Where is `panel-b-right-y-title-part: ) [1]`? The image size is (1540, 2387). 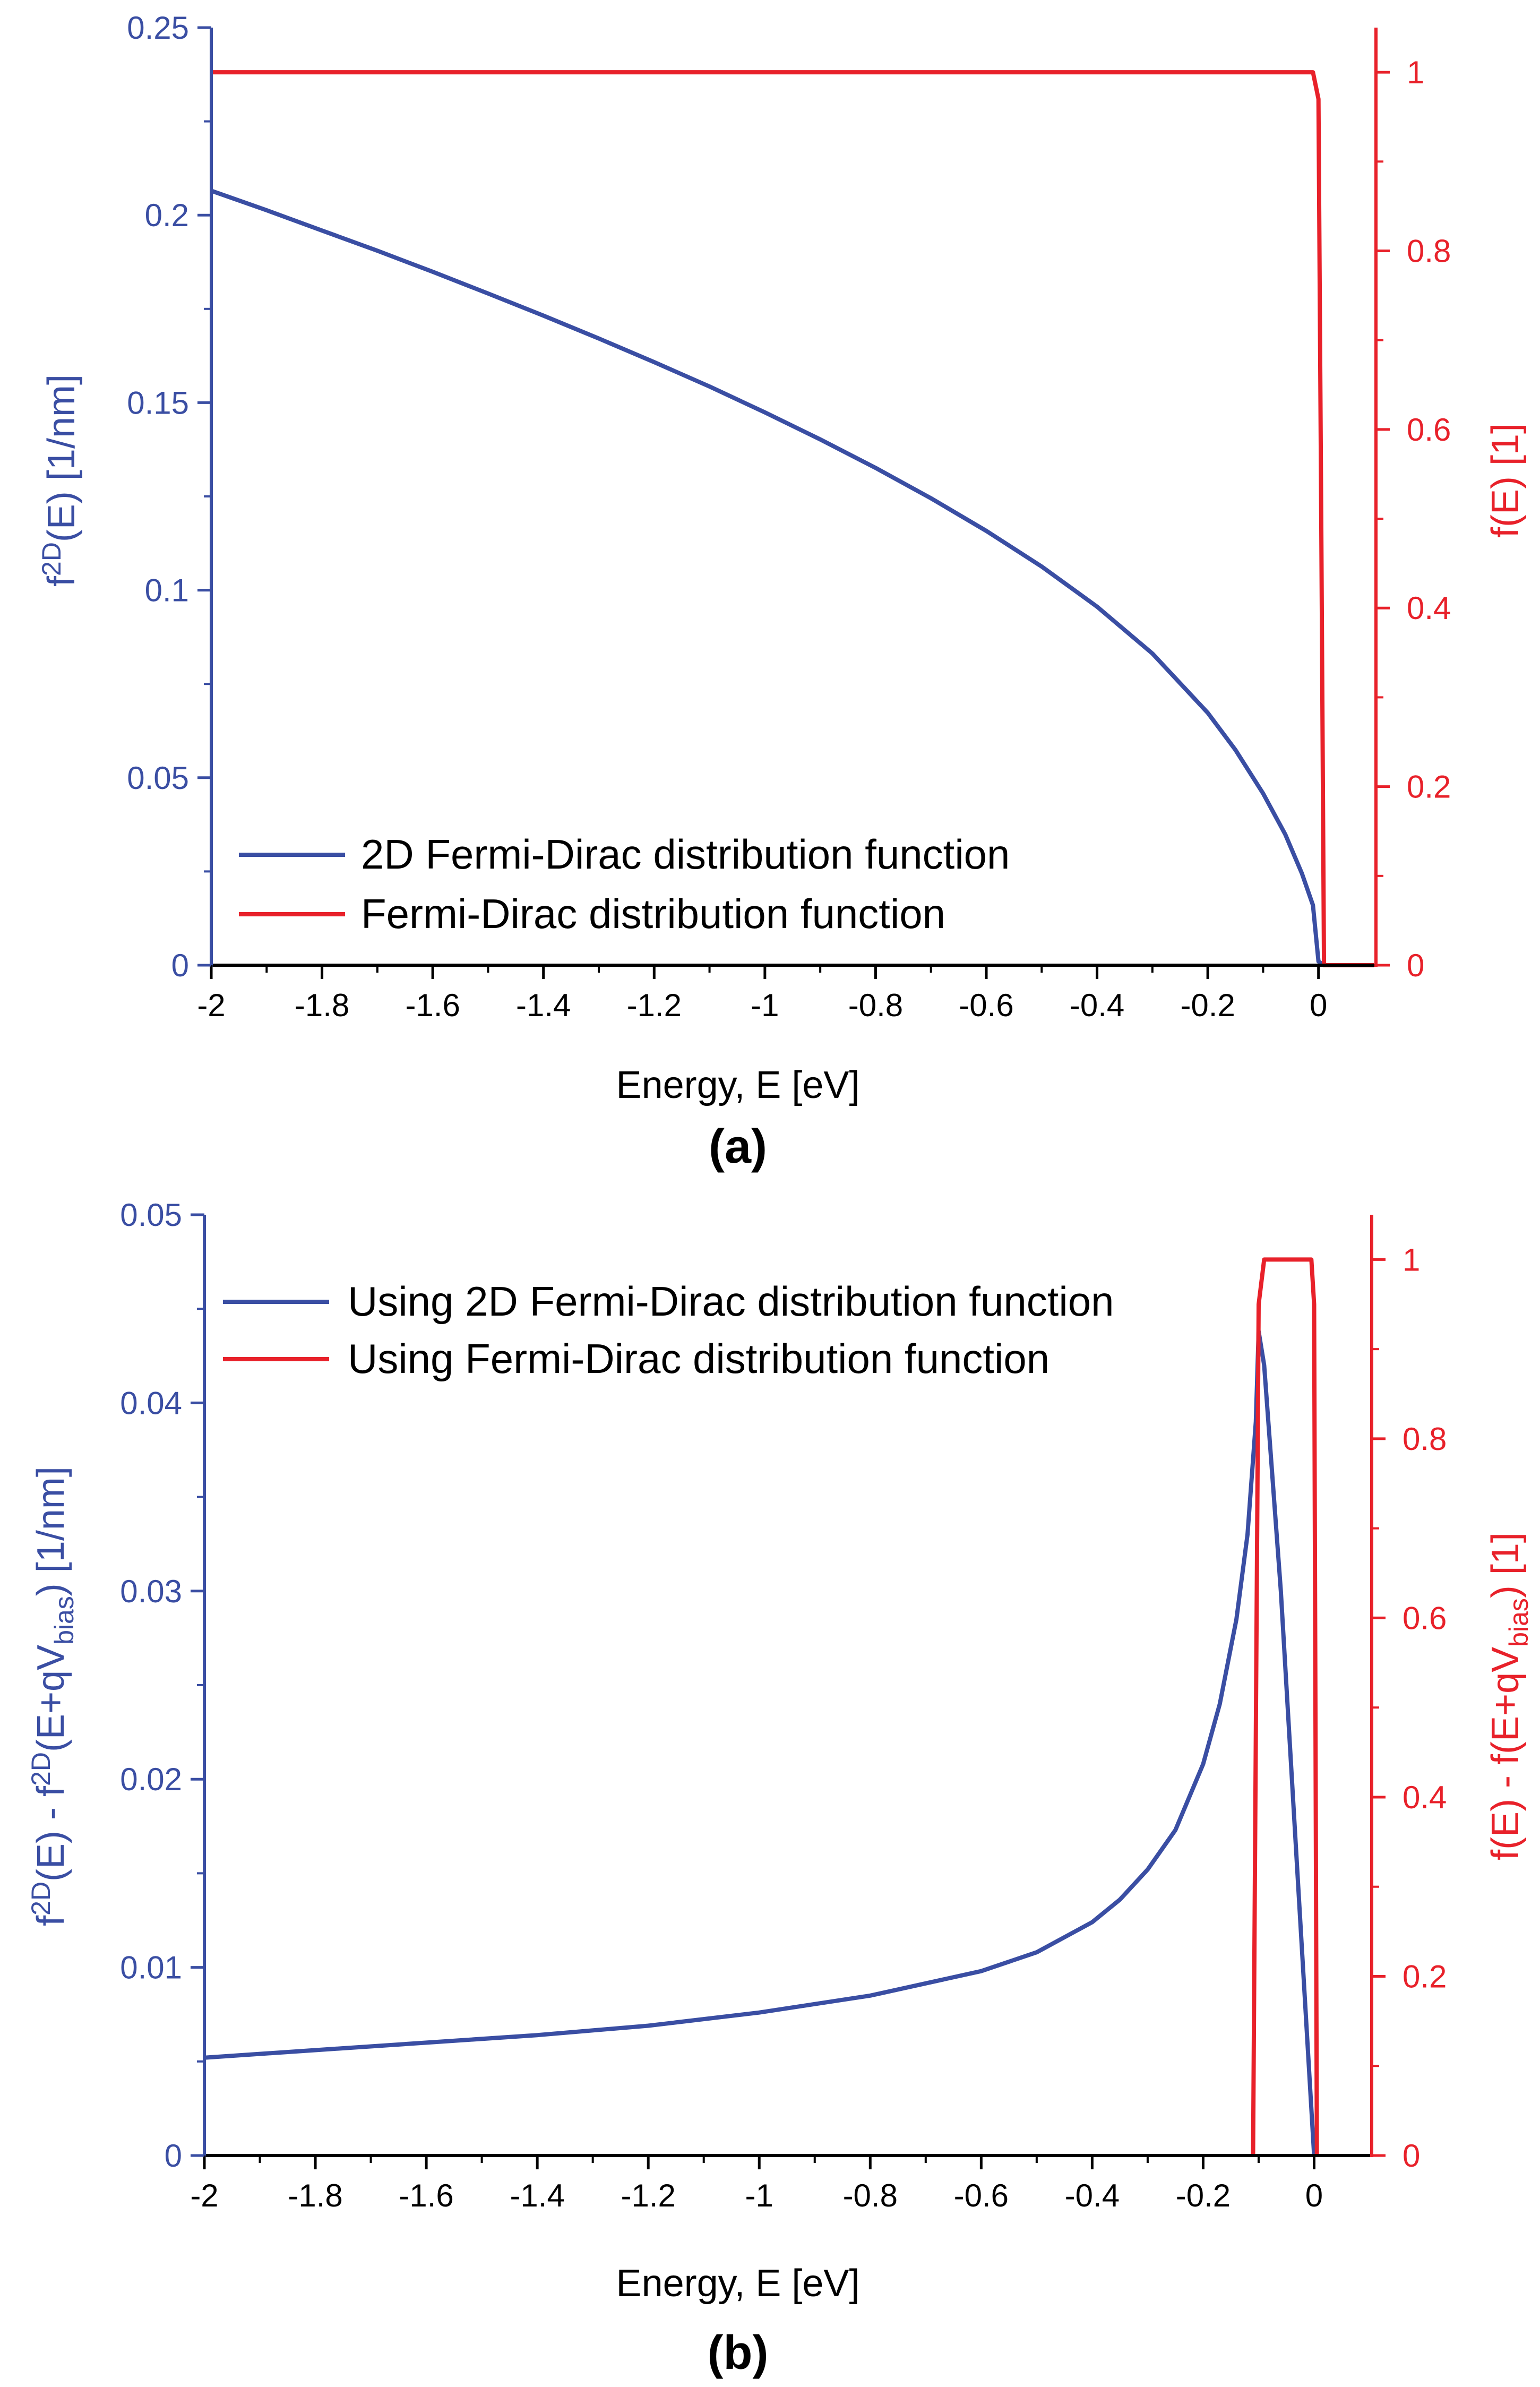 panel-b-right-y-title-part: ) [1] is located at coordinates (1505, 1565).